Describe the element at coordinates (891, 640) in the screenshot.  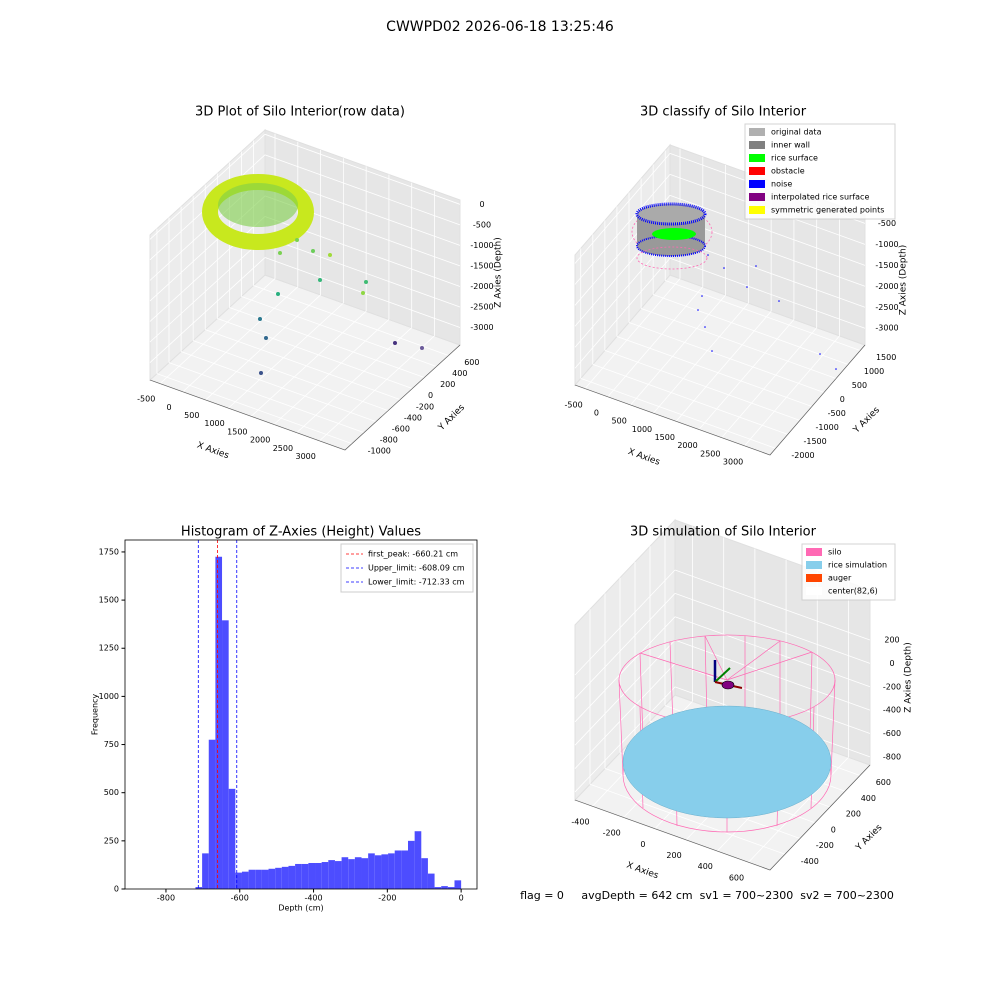
I see `z-tick-label: 200` at that location.